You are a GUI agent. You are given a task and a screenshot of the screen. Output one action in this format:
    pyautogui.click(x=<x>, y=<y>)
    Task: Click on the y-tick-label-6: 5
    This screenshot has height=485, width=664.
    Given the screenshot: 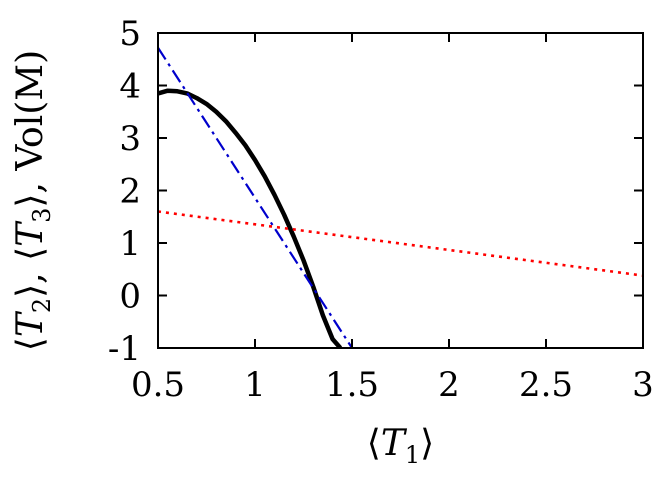 What is the action you would take?
    pyautogui.click(x=130, y=34)
    